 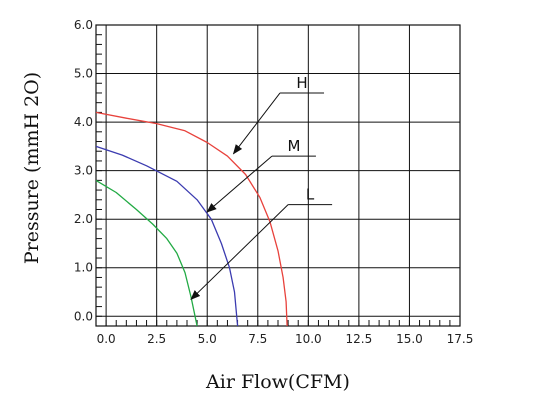 I want to click on y-tick-label: 6.0, so click(x=83, y=25).